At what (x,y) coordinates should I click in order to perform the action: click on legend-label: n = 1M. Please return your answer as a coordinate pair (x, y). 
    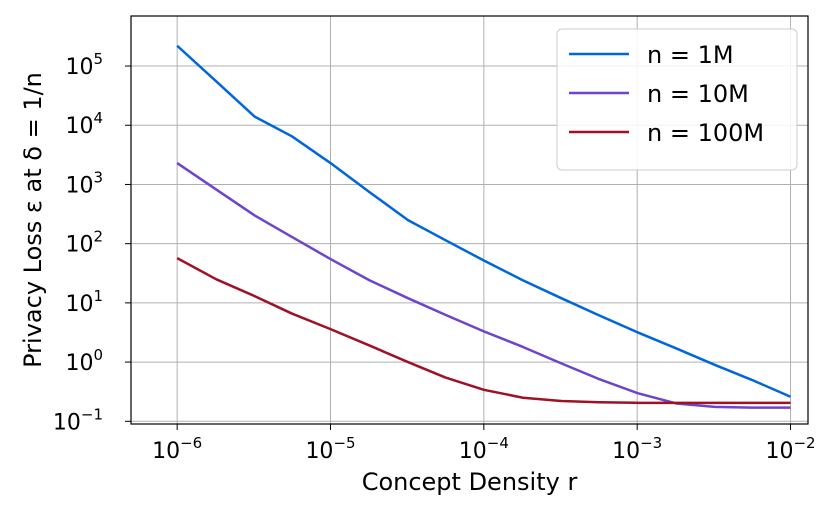
    Looking at the image, I should click on (690, 55).